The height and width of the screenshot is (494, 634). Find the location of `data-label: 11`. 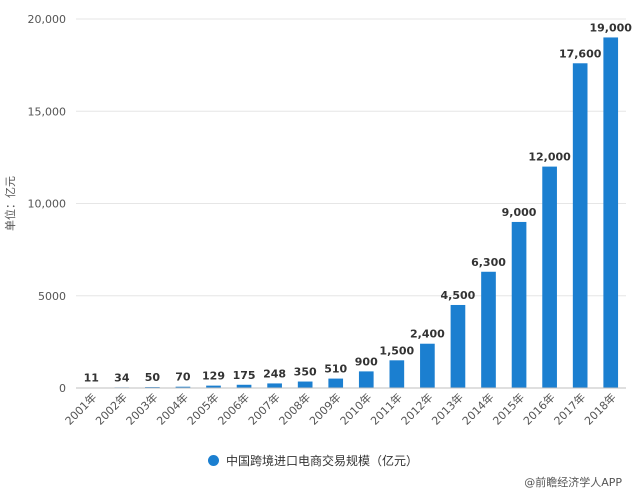

data-label: 11 is located at coordinates (91, 378).